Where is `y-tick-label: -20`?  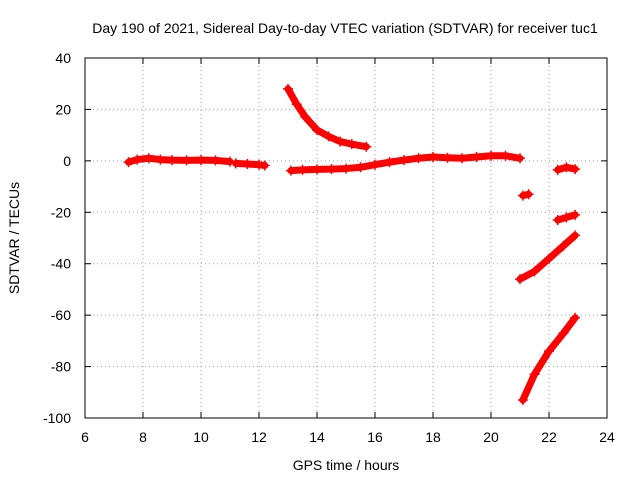
y-tick-label: -20 is located at coordinates (61, 212).